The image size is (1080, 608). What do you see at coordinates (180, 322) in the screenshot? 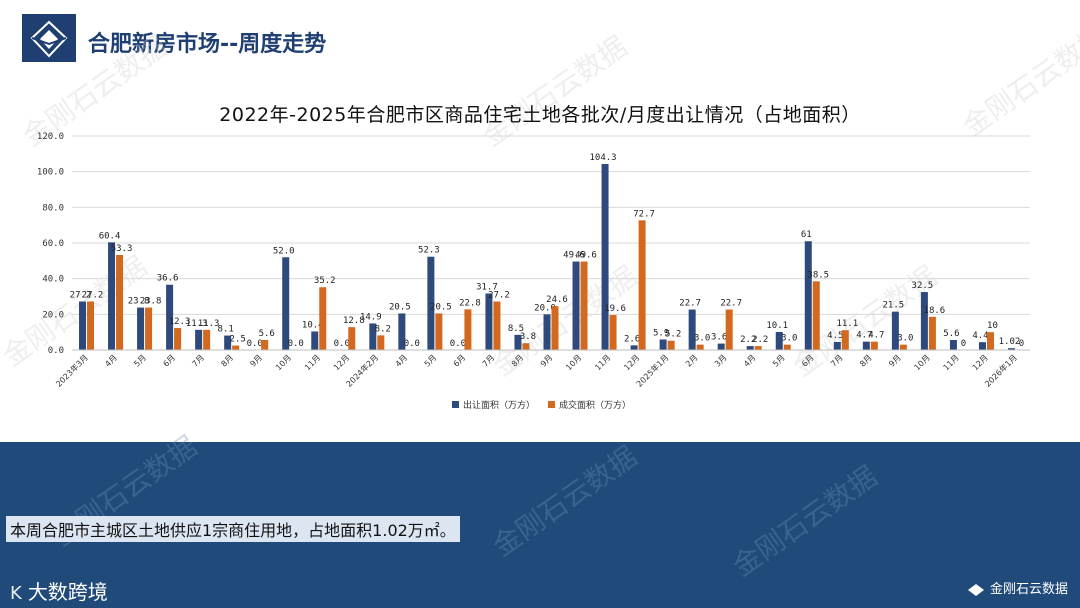
I see `data-label: 12.3` at bounding box center [180, 322].